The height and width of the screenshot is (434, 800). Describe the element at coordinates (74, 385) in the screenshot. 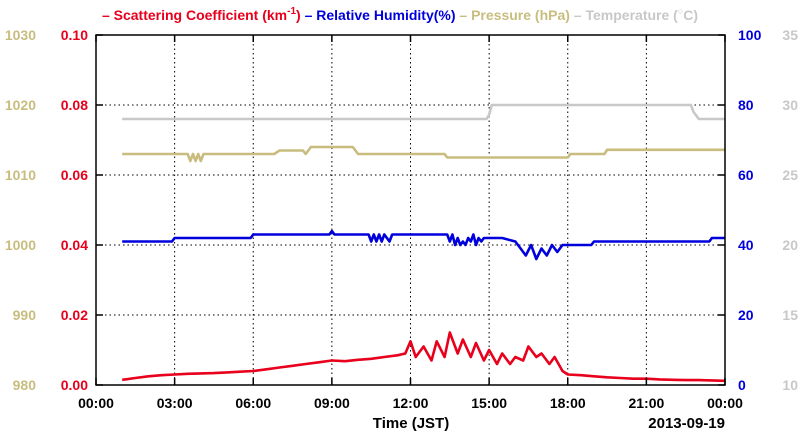

I see `y-tick-label-scat: 0.00` at that location.